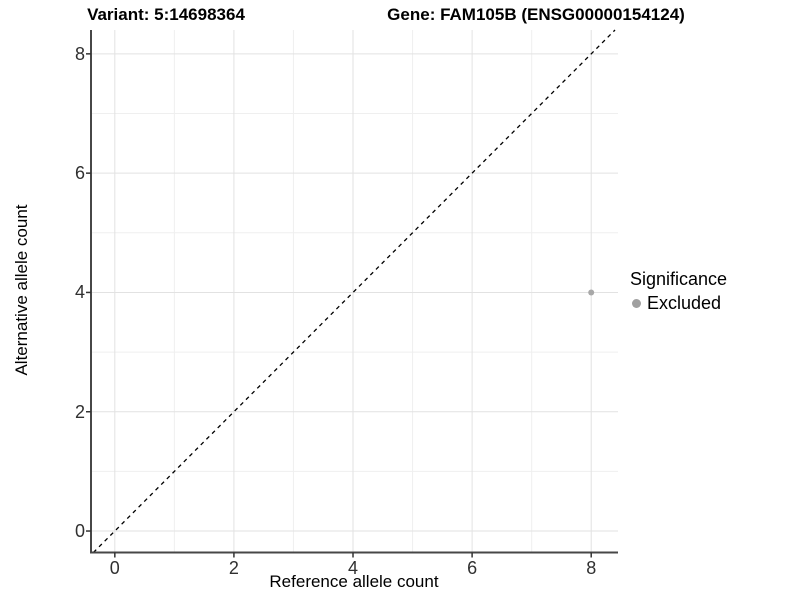 This screenshot has height=600, width=800. I want to click on x-tick-label: 6, so click(472, 567).